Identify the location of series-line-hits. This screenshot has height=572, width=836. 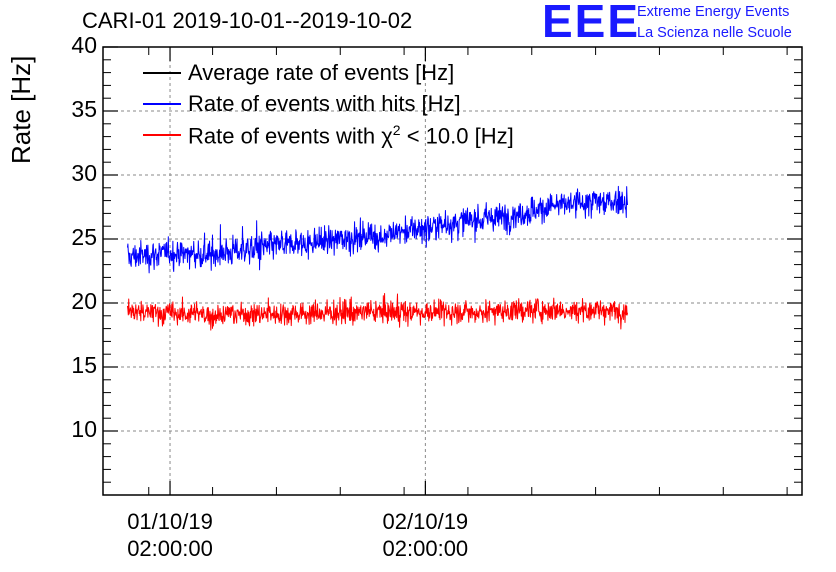
(377, 229).